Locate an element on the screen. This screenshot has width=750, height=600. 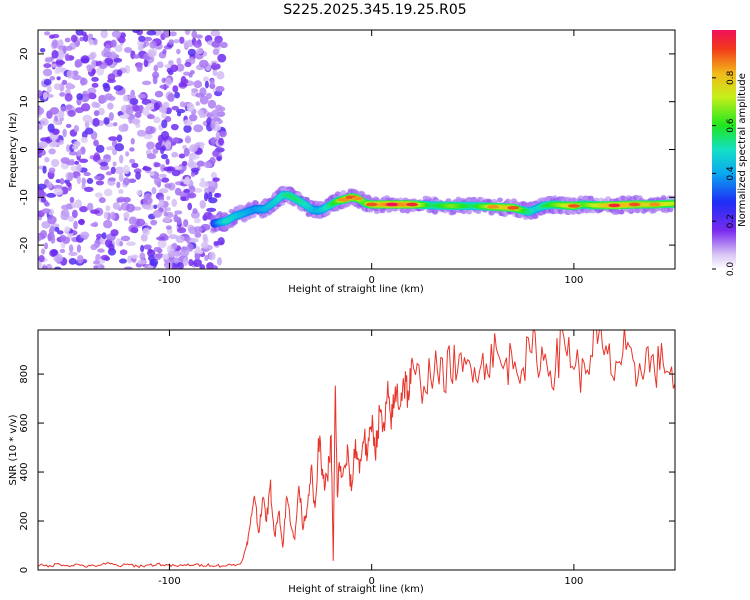
snr-ytick-label: 200 is located at coordinates (24, 520).